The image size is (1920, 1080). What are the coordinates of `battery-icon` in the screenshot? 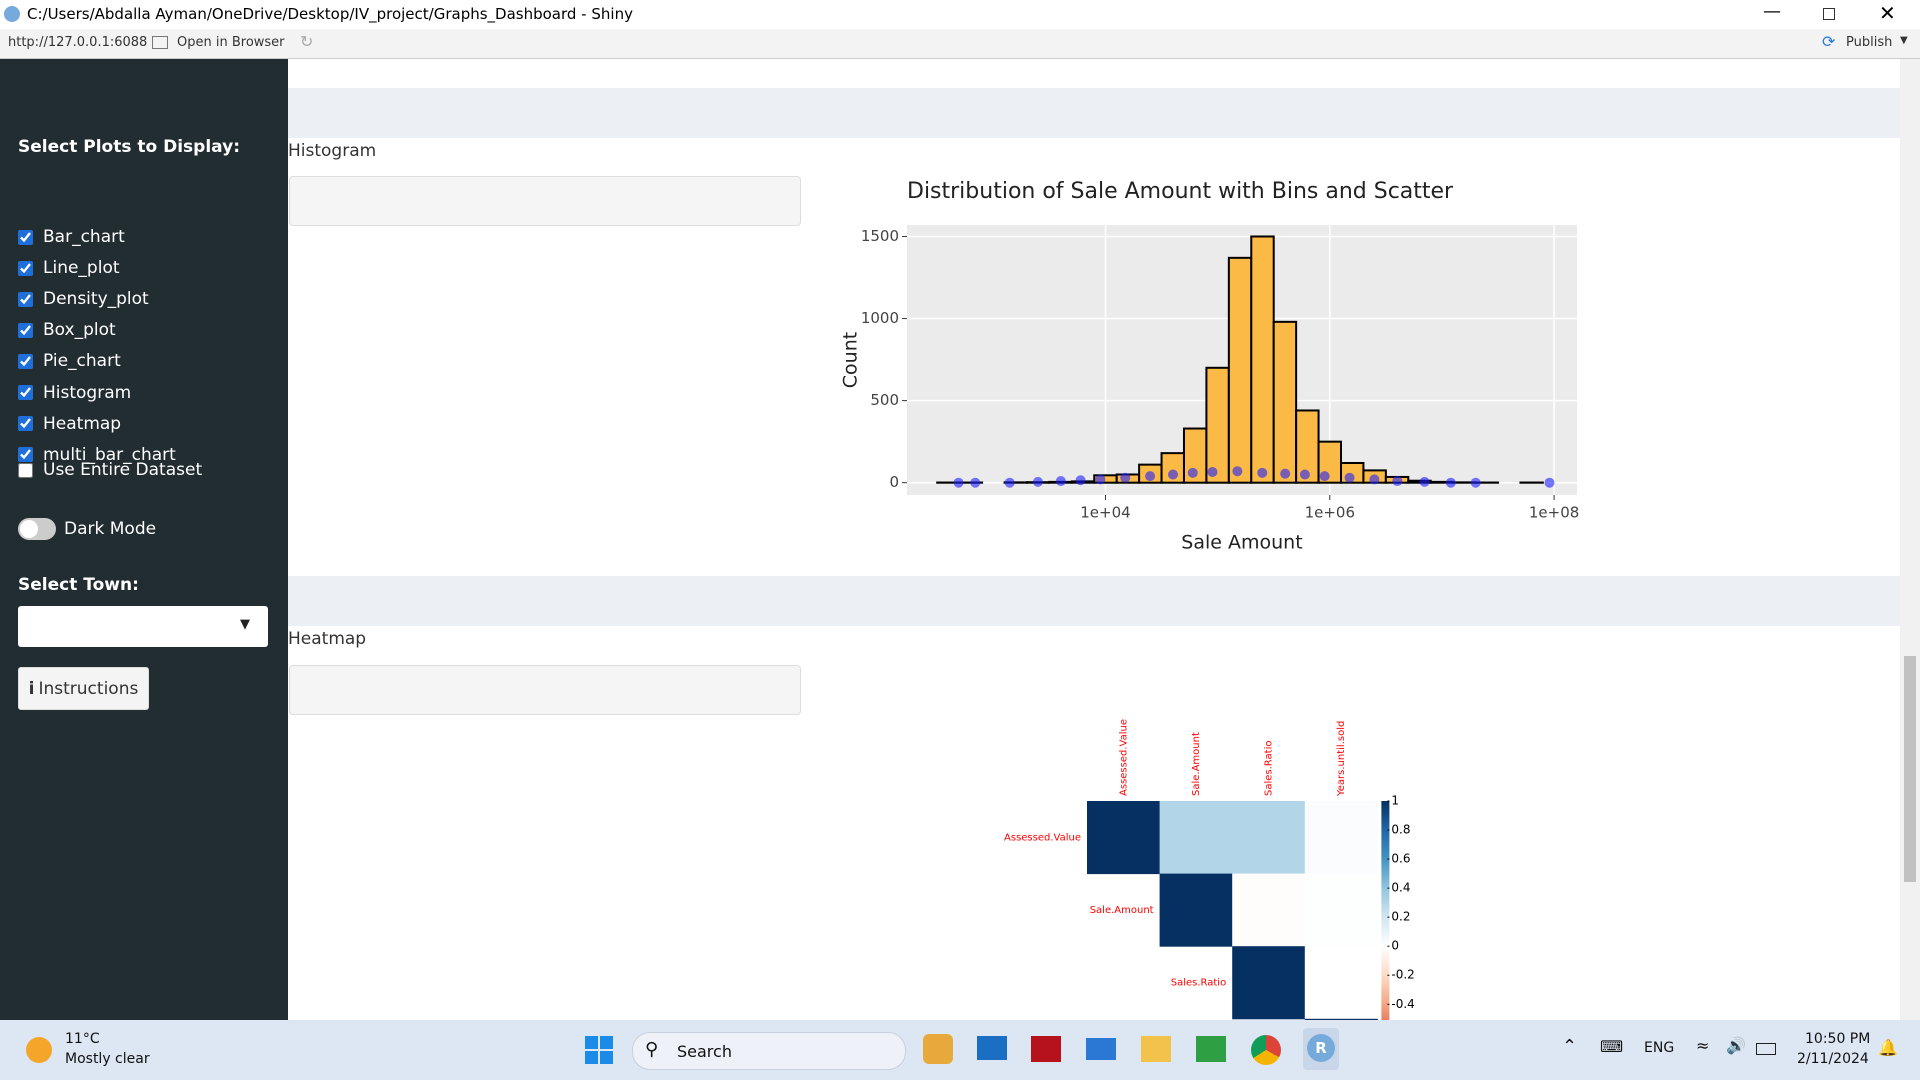 It's located at (1766, 1049).